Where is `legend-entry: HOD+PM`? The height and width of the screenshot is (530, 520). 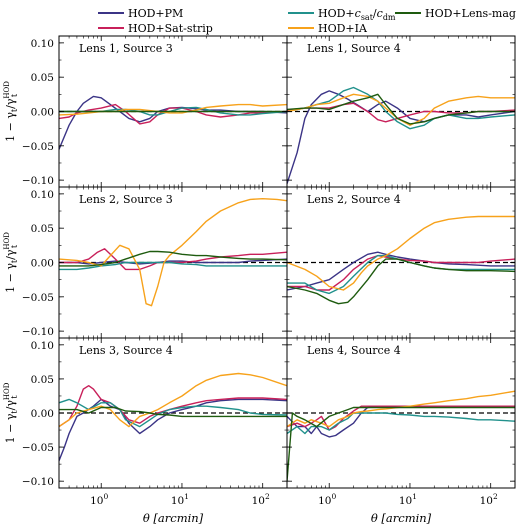 legend-entry: HOD+PM is located at coordinates (140, 13).